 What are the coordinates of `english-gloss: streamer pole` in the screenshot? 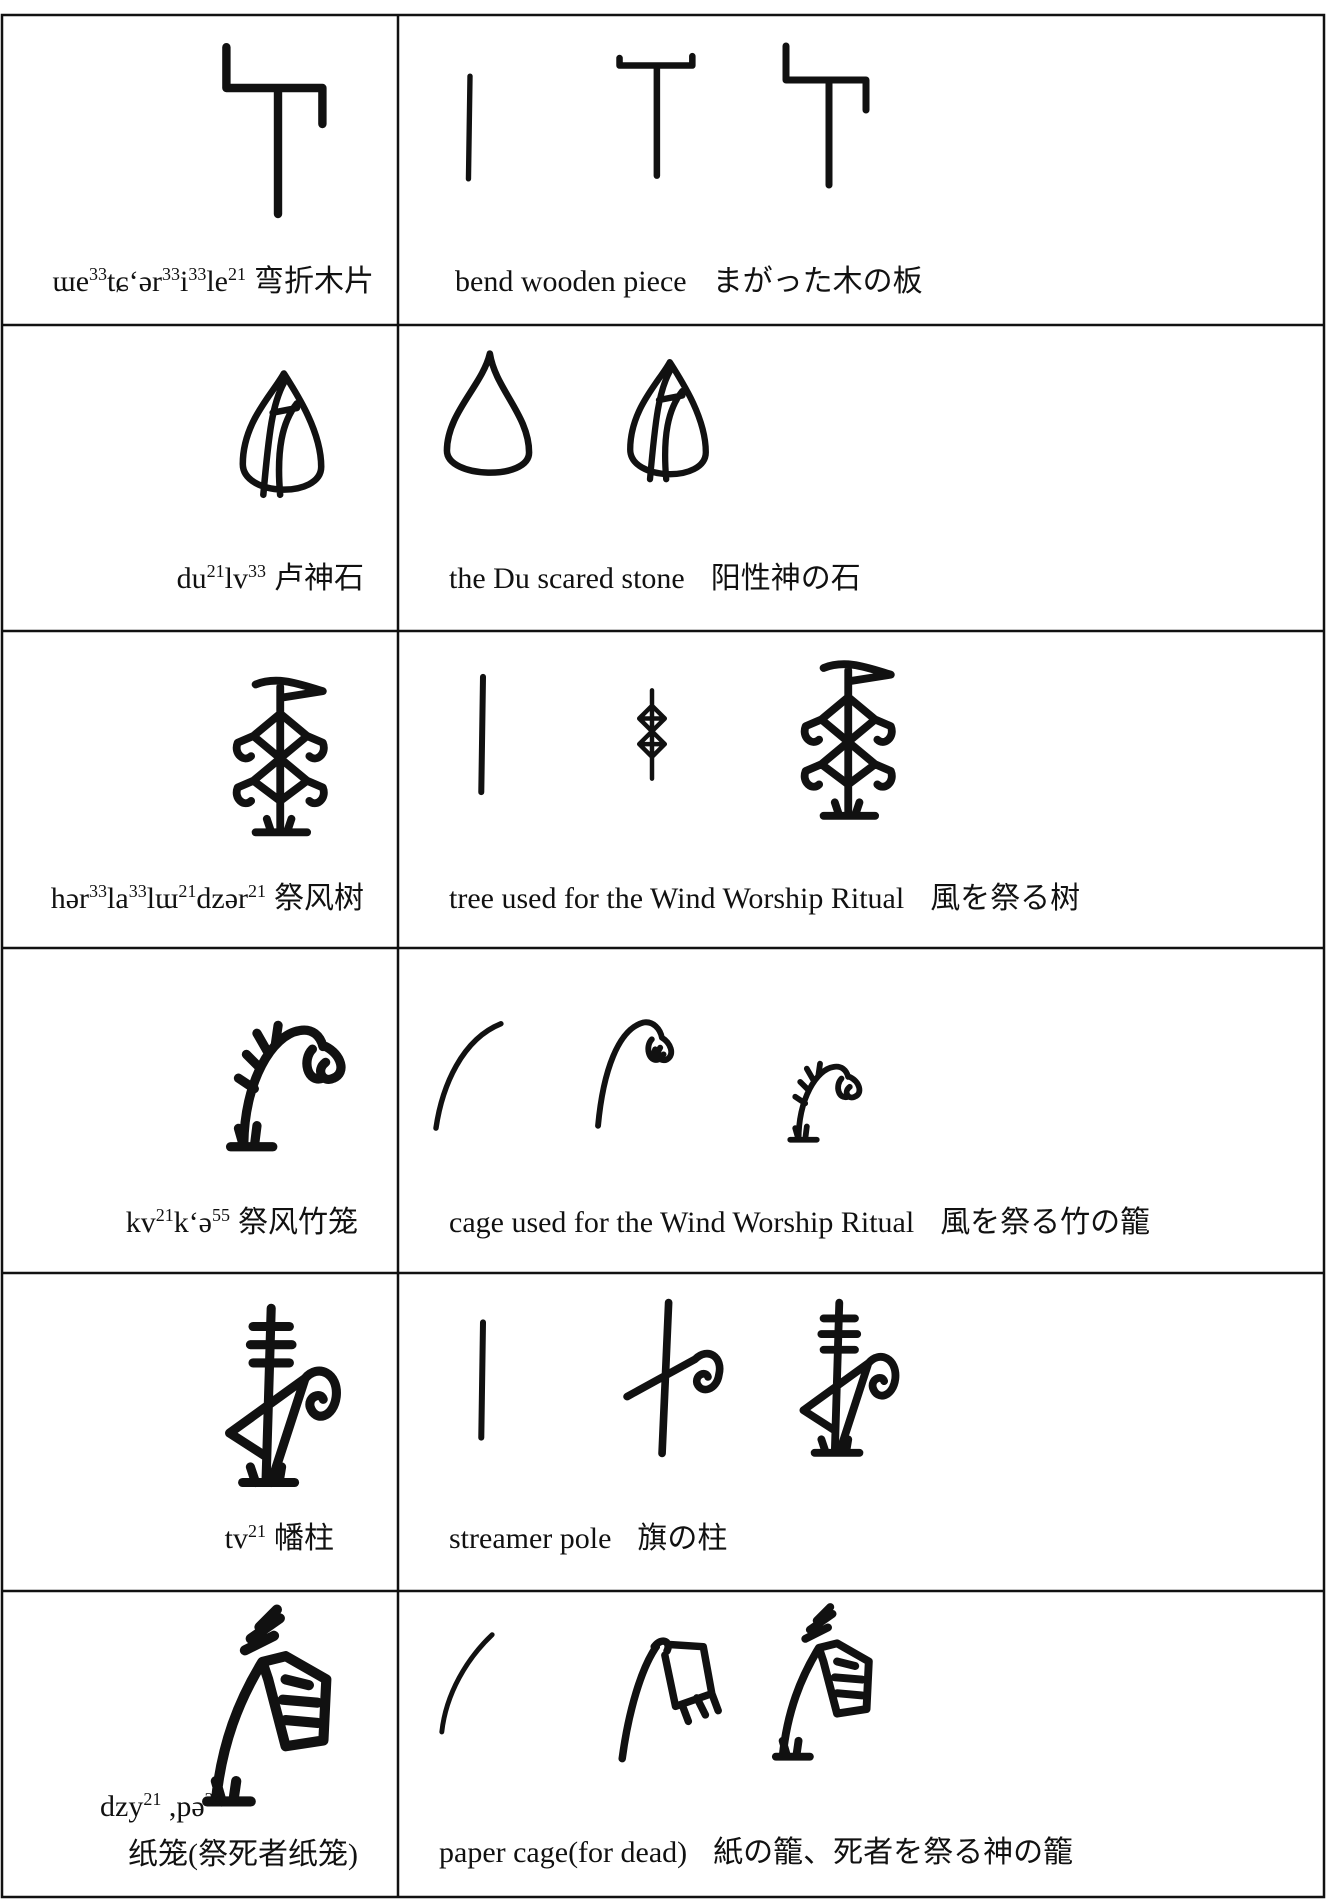 It's located at (530, 1538).